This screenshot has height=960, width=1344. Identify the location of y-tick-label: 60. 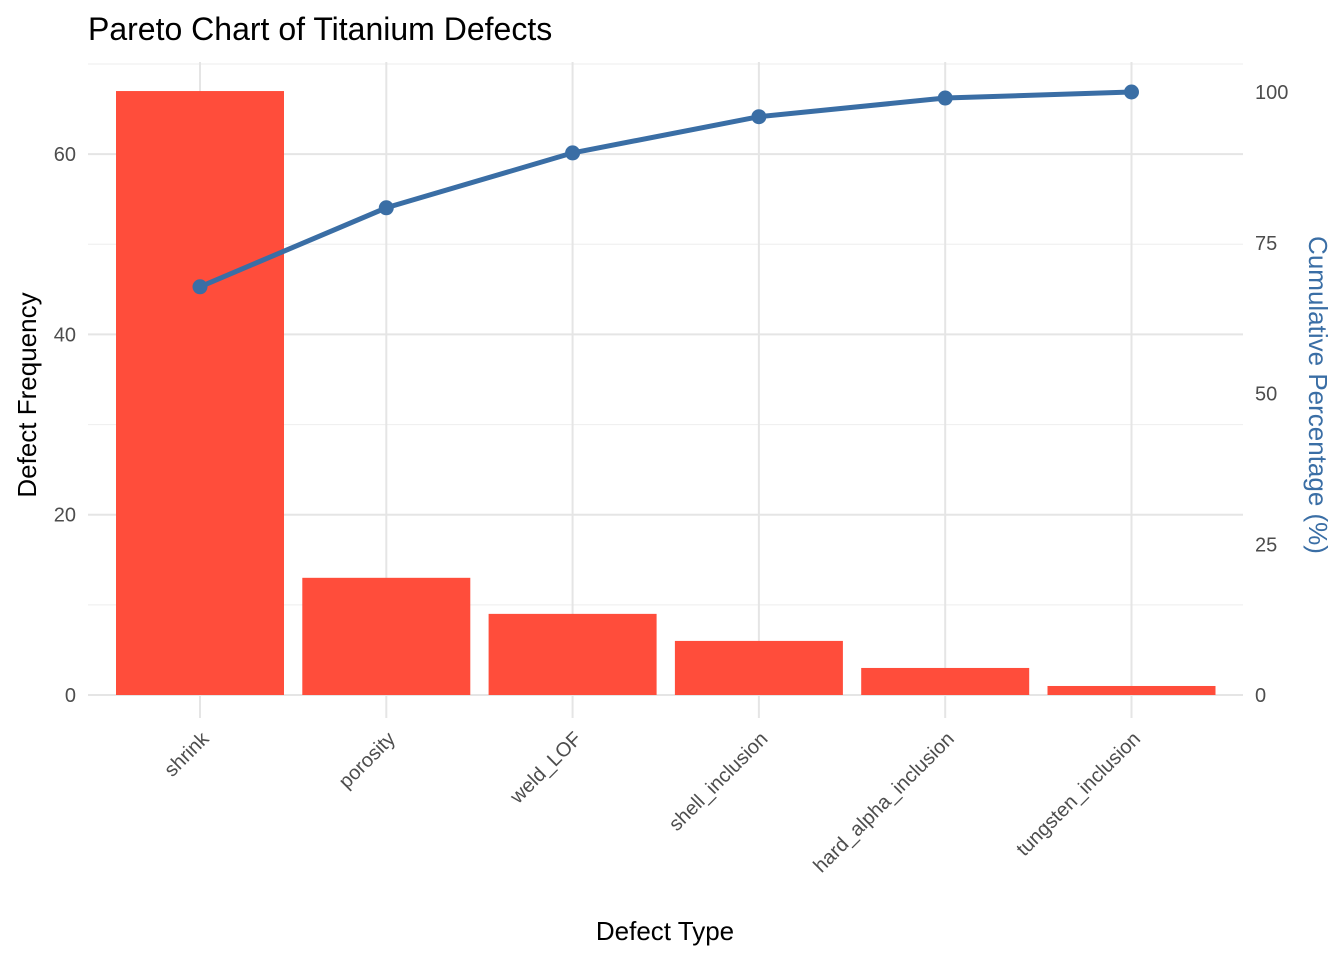
(65, 155).